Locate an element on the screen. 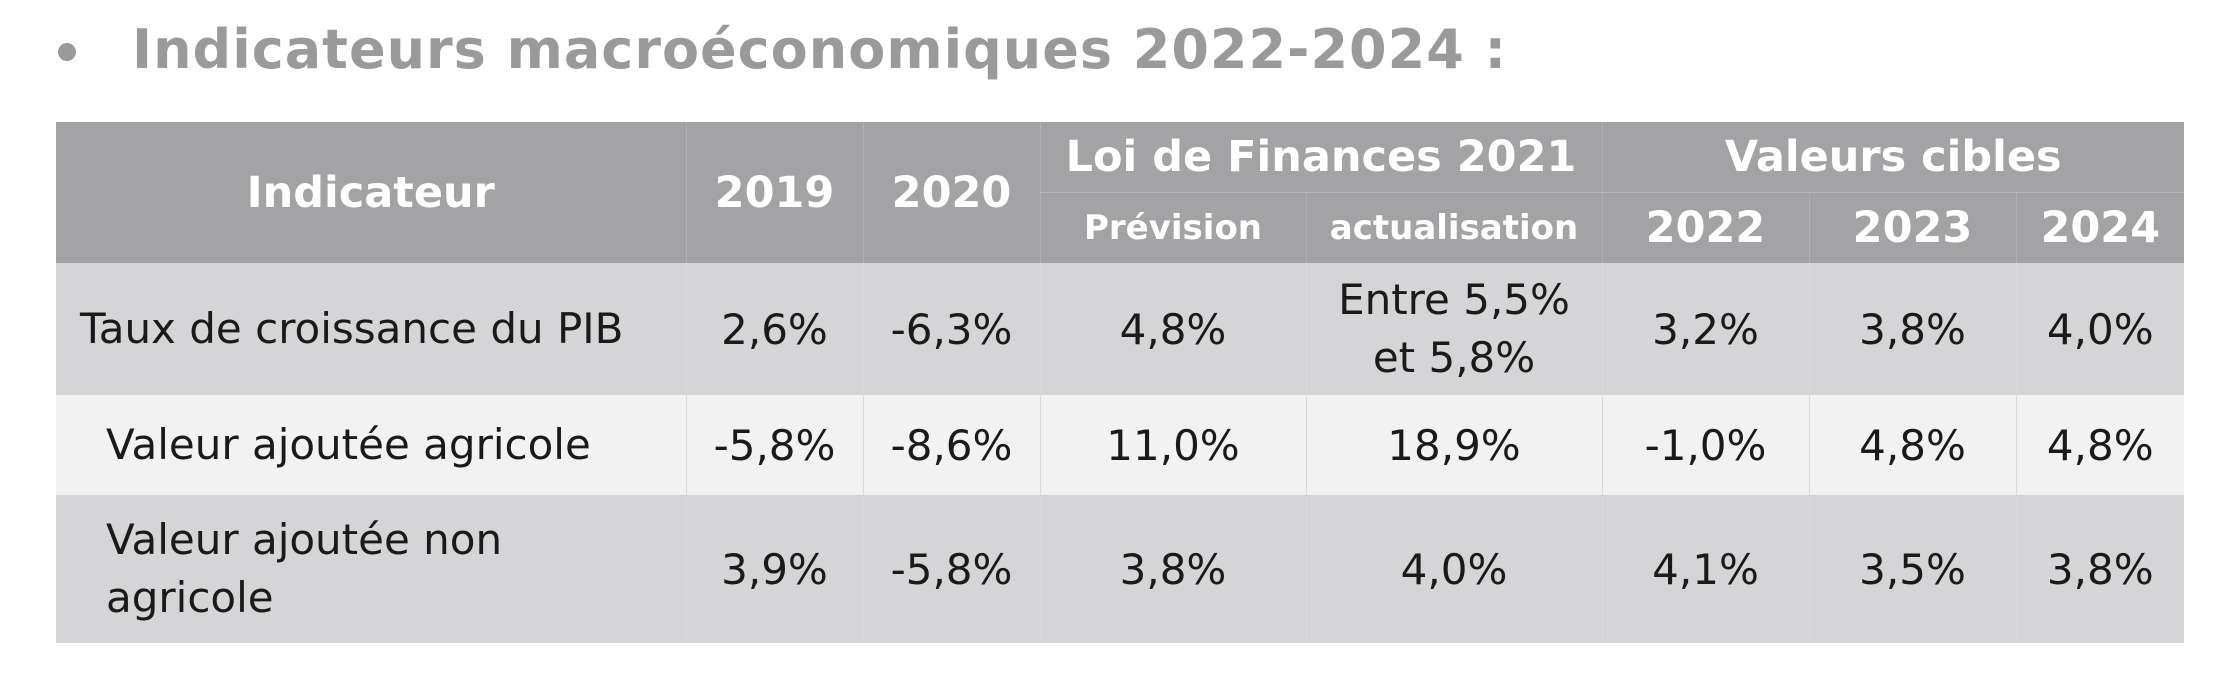  cell-prevision: 4,8% is located at coordinates (1173, 329).